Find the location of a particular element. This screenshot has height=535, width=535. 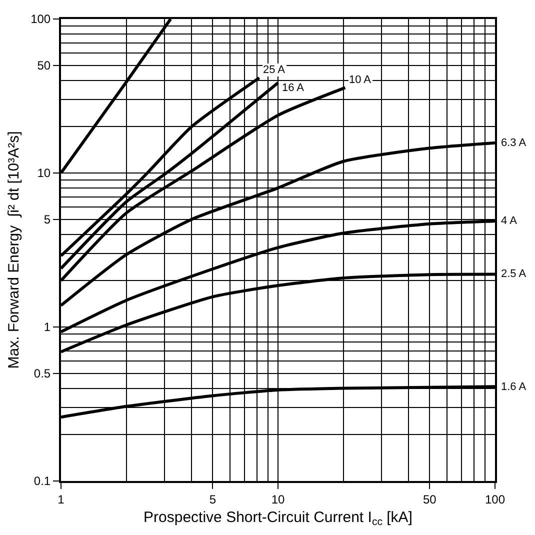

series-label: 2.5 A is located at coordinates (514, 274).